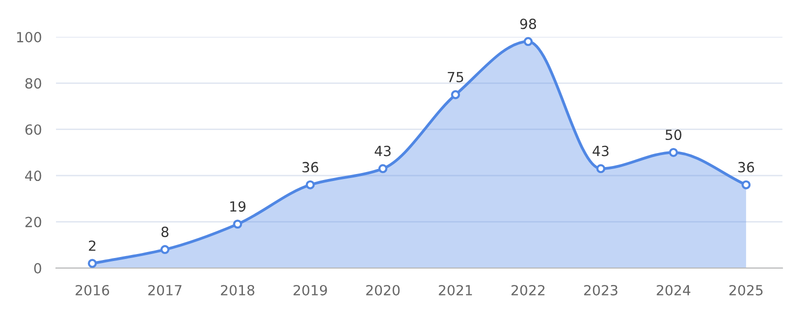 The height and width of the screenshot is (321, 800). What do you see at coordinates (674, 135) in the screenshot?
I see `data-label: 50` at bounding box center [674, 135].